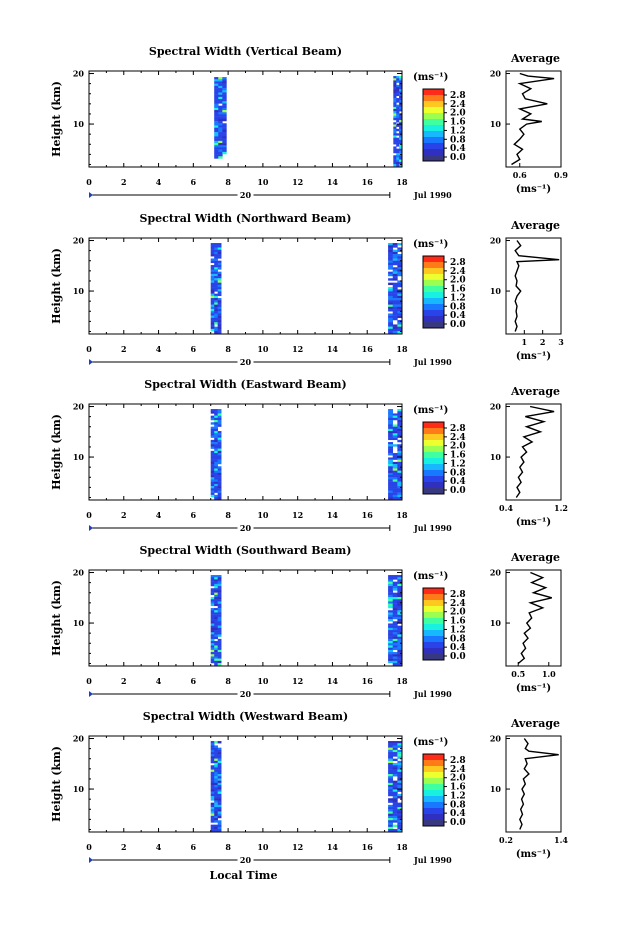 This screenshot has height=929, width=623. What do you see at coordinates (79, 74) in the screenshot?
I see `y-tick-label: 20` at bounding box center [79, 74].